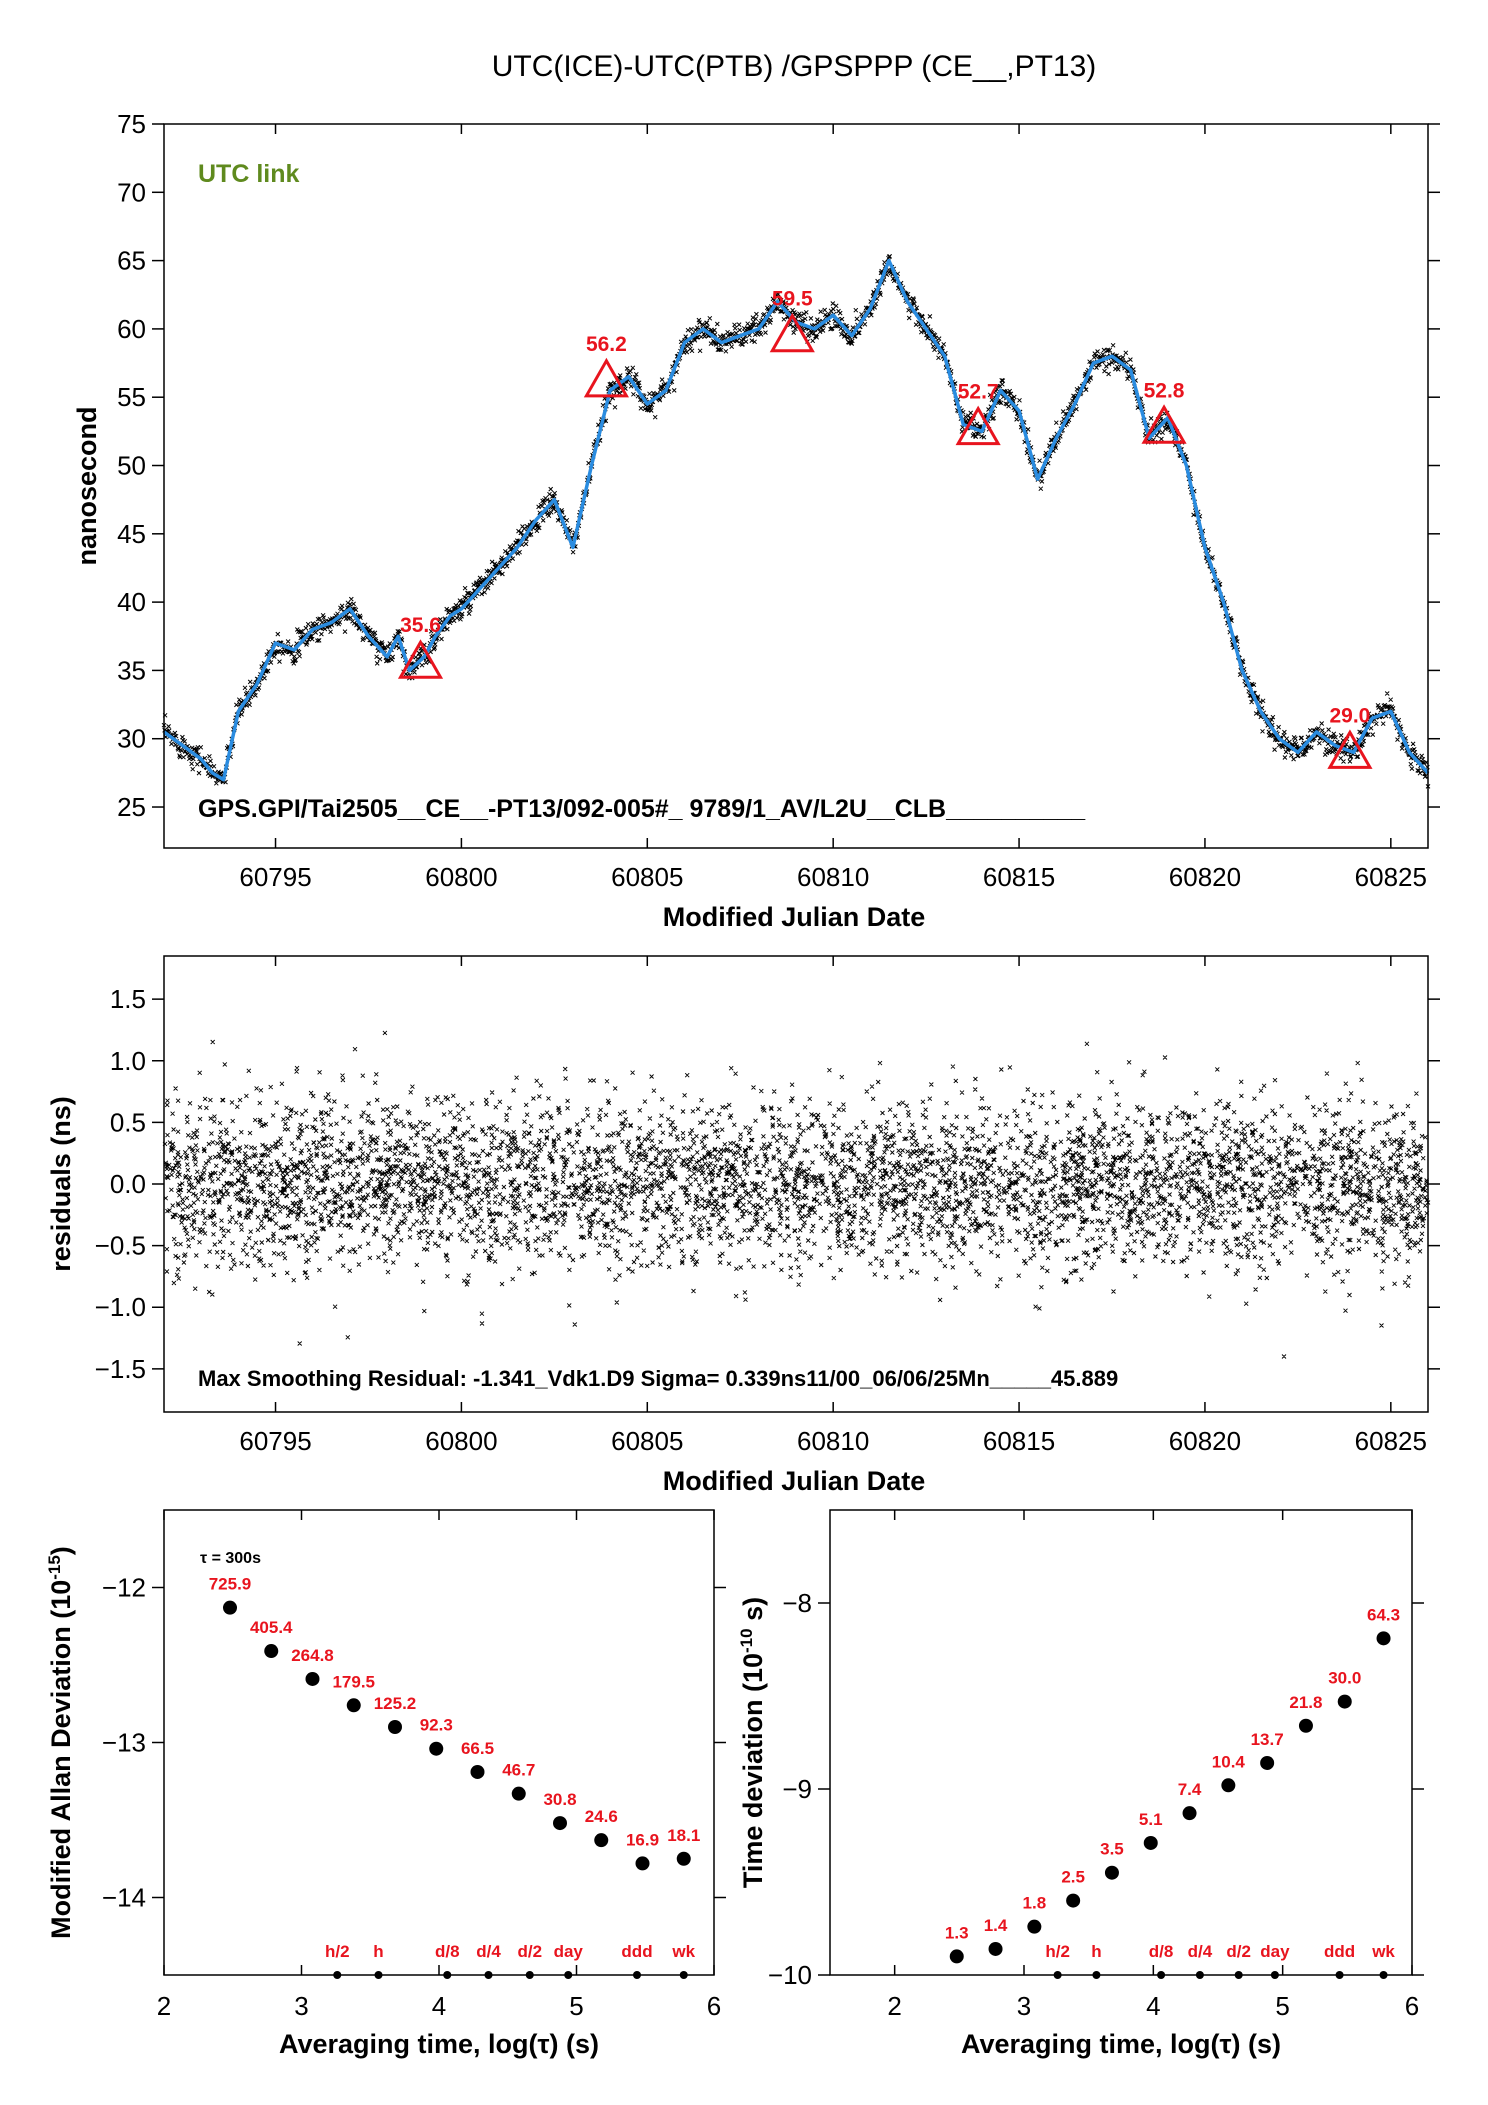 The width and height of the screenshot is (1488, 2105). I want to click on res-x-tick-label: 60815, so click(1019, 1441).